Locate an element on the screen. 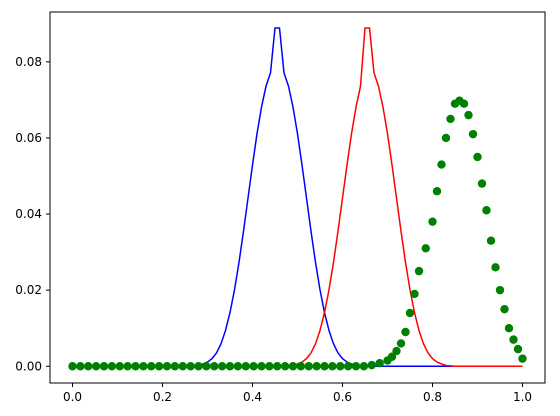 The height and width of the screenshot is (416, 560). x-tick-label: 0.2 is located at coordinates (162, 397).